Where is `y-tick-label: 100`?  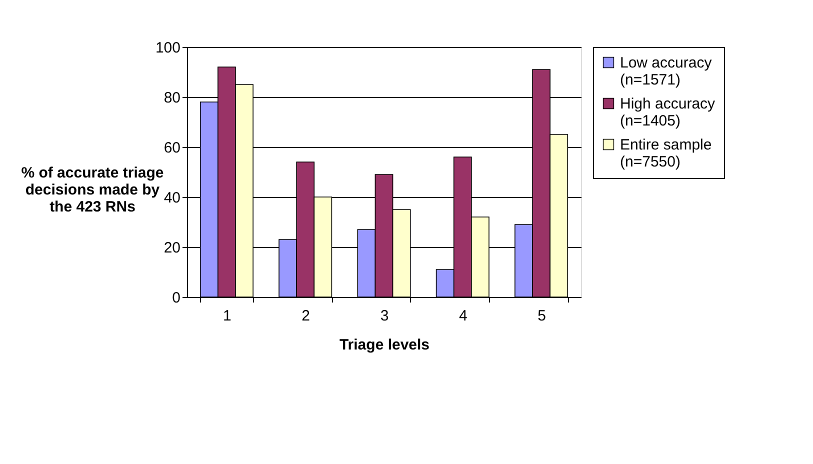
y-tick-label: 100 is located at coordinates (167, 48).